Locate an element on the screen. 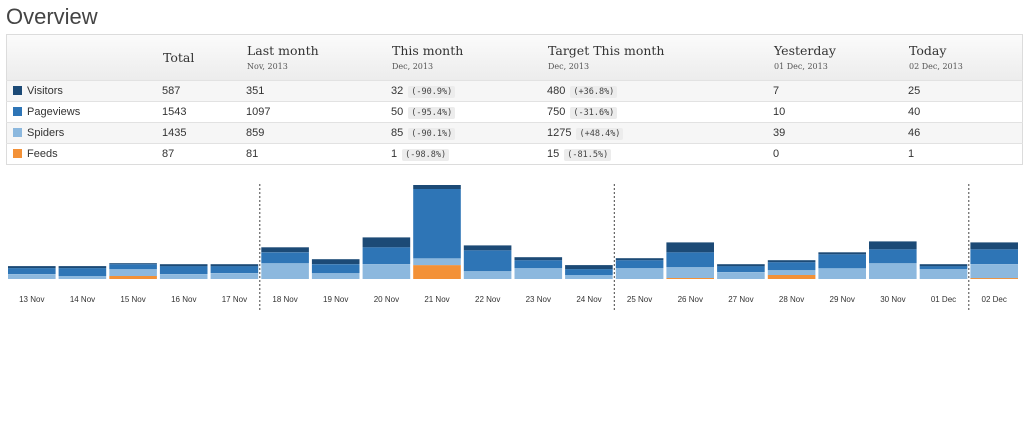 The image size is (1024, 448). legend-swatch-spiders is located at coordinates (17, 132).